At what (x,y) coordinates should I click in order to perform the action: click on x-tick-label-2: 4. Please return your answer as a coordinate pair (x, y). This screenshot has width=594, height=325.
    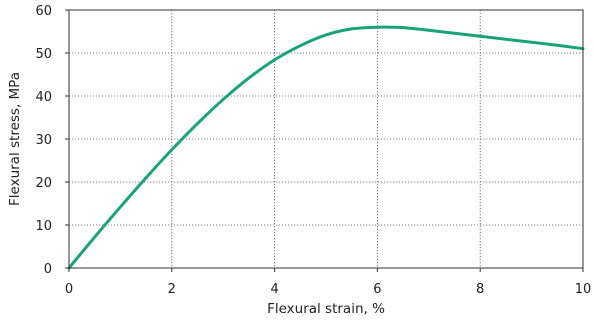
    Looking at the image, I should click on (274, 289).